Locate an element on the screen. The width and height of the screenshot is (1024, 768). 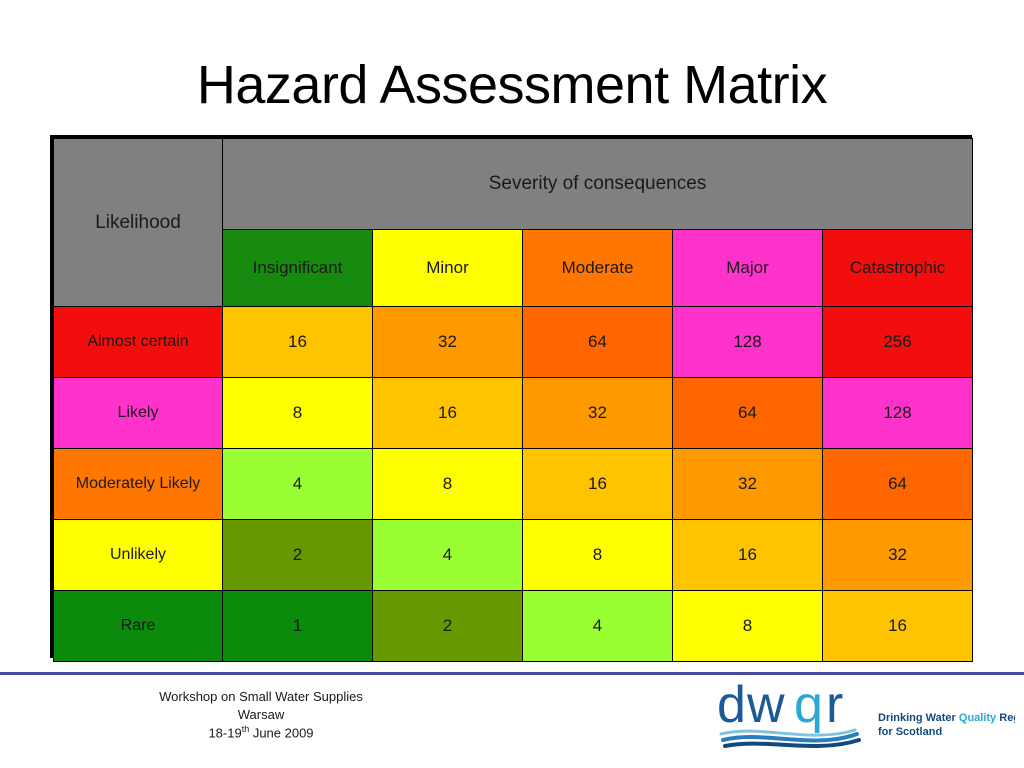
matrix-likelihood-level-label: Moderately Likely is located at coordinates (138, 484).